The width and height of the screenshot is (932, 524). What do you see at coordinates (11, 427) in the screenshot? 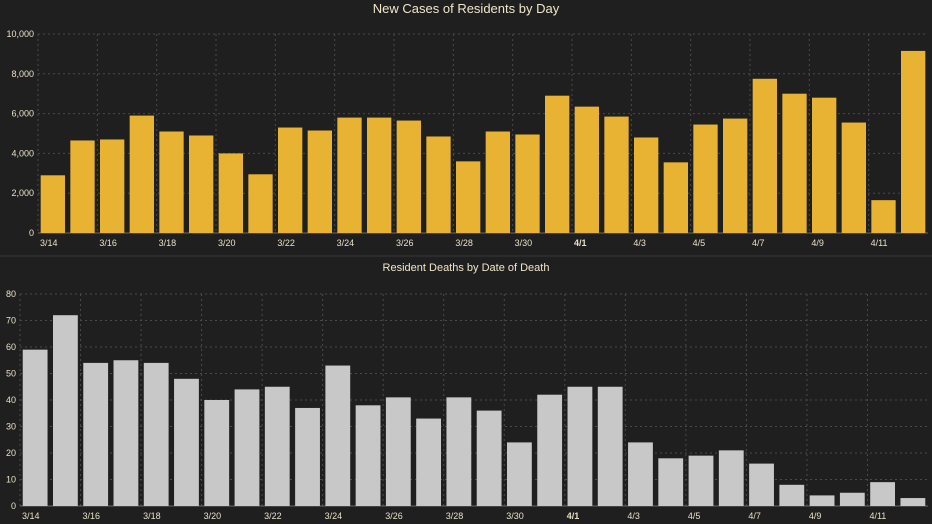
I see `y-tick-label: 30` at bounding box center [11, 427].